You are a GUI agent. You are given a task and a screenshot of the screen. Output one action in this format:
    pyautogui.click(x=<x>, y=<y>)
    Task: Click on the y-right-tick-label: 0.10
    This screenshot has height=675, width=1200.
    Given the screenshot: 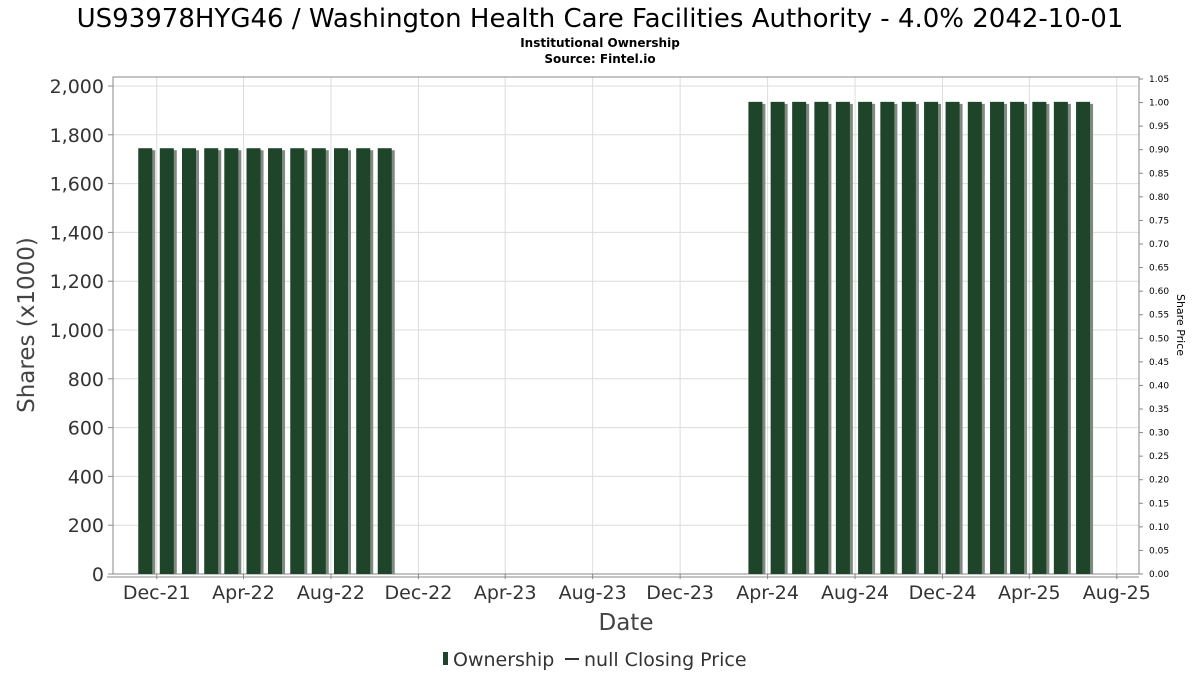 What is the action you would take?
    pyautogui.click(x=1159, y=528)
    